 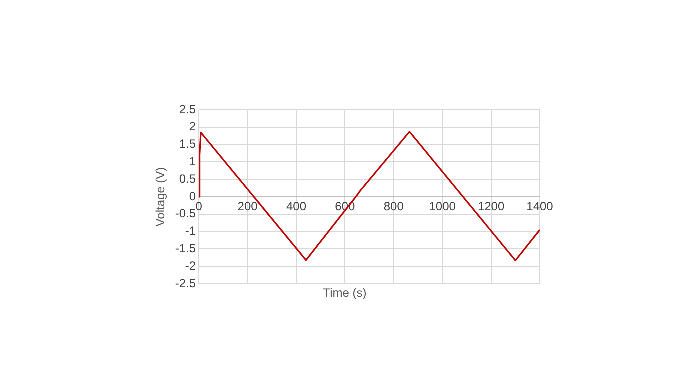 I want to click on x-tick-label: 400, so click(x=296, y=207).